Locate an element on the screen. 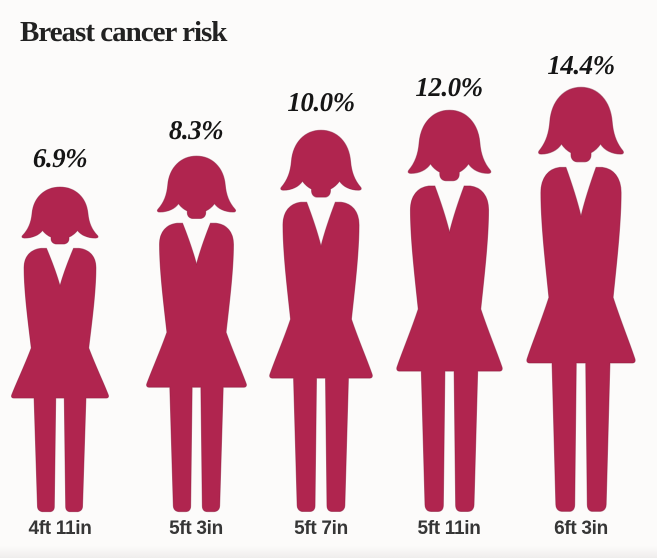 The height and width of the screenshot is (558, 657). risk-value-label: 12.0% is located at coordinates (449, 87).